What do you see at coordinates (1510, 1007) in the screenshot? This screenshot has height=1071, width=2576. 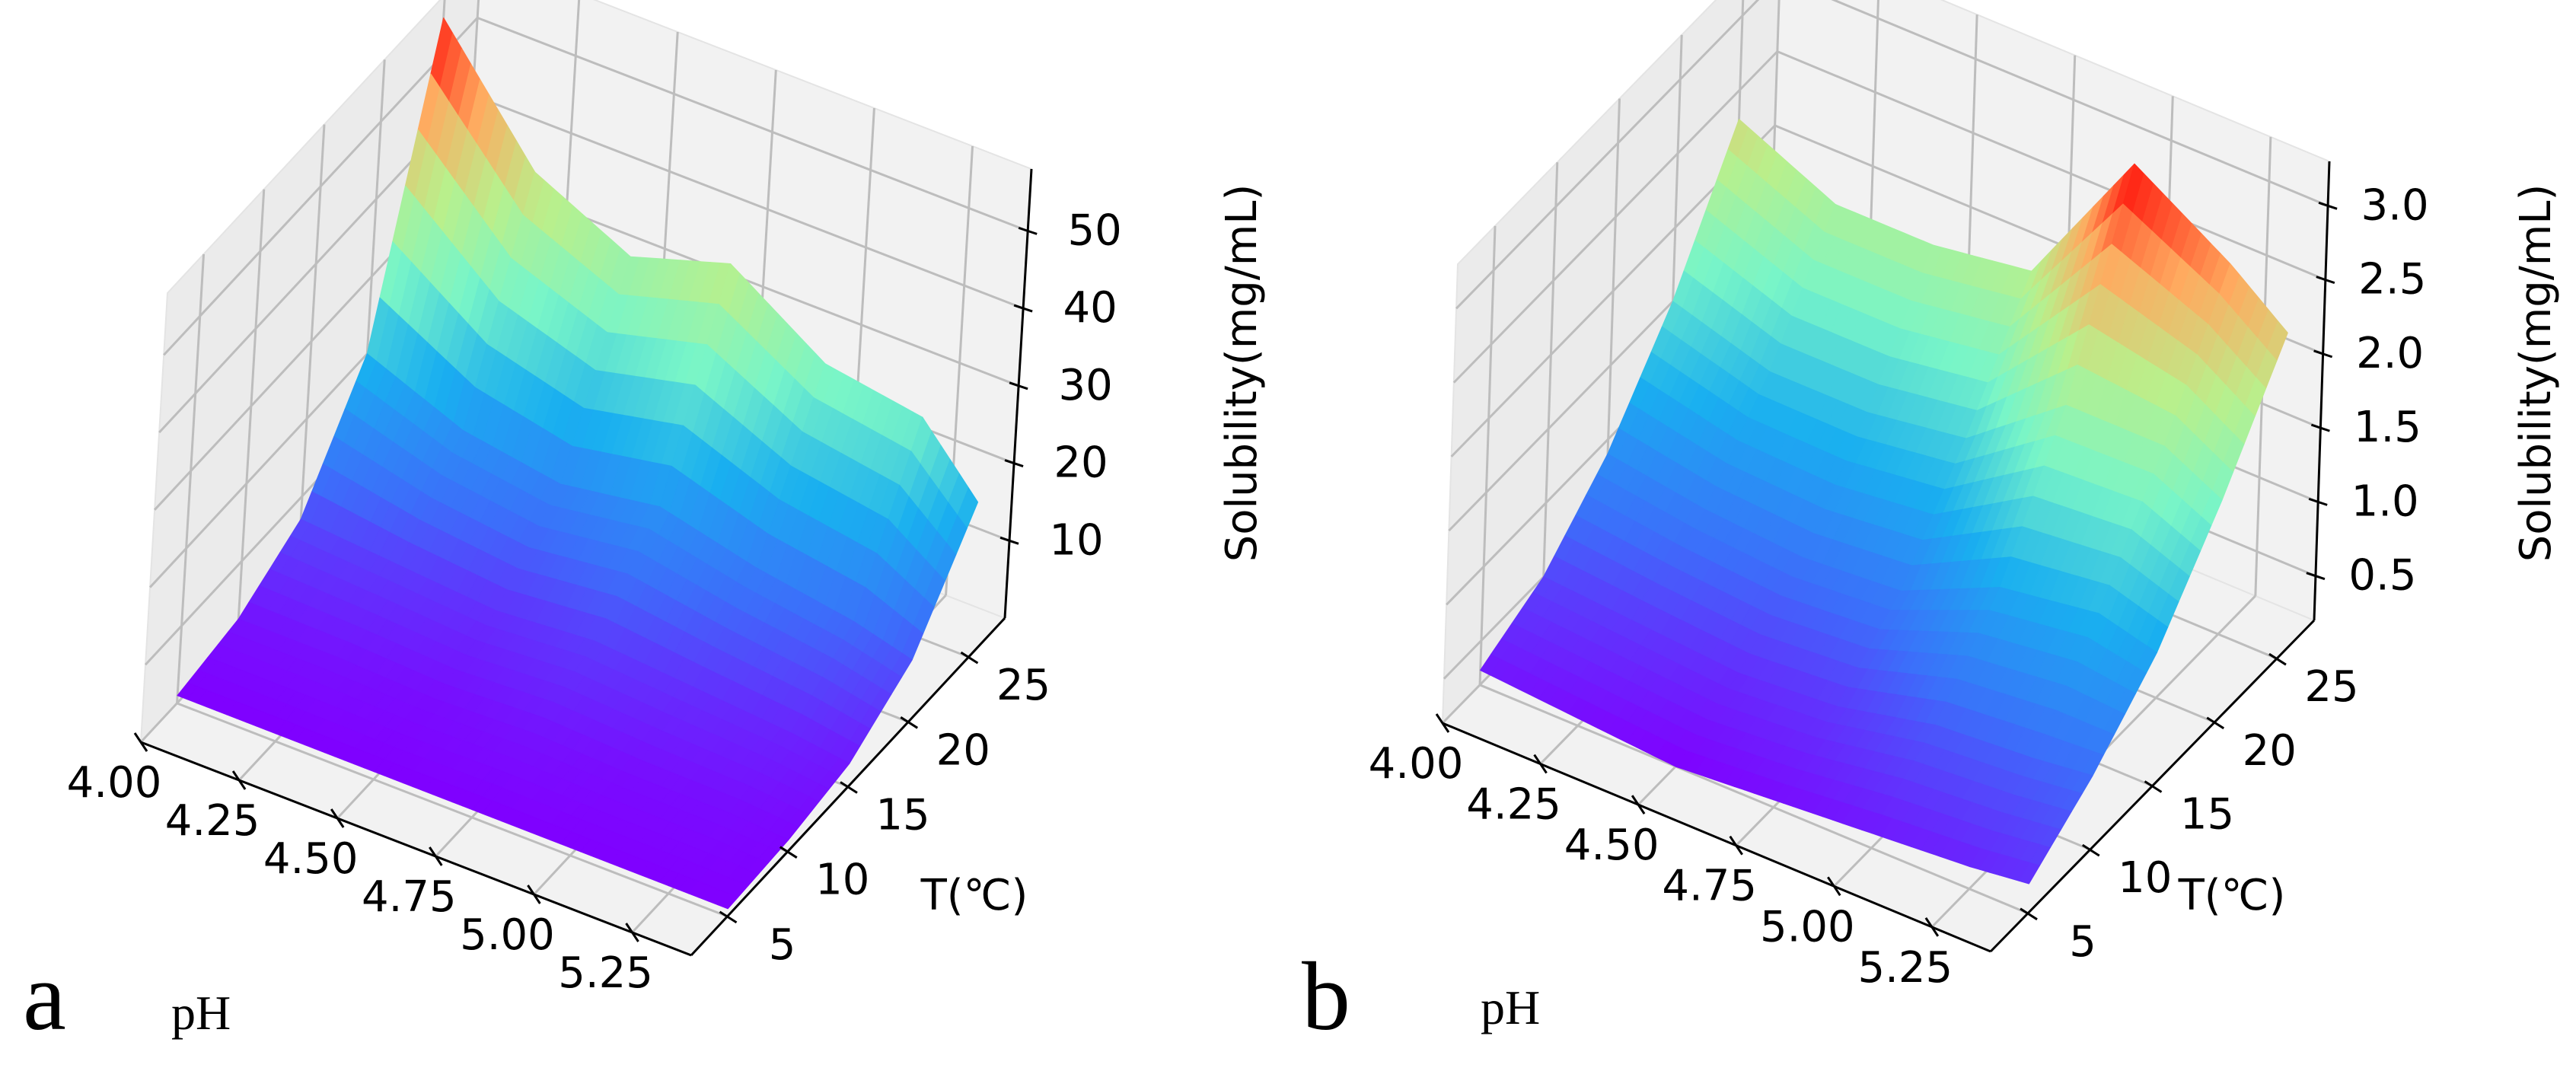 I see `ph-caption-b: pH` at bounding box center [1510, 1007].